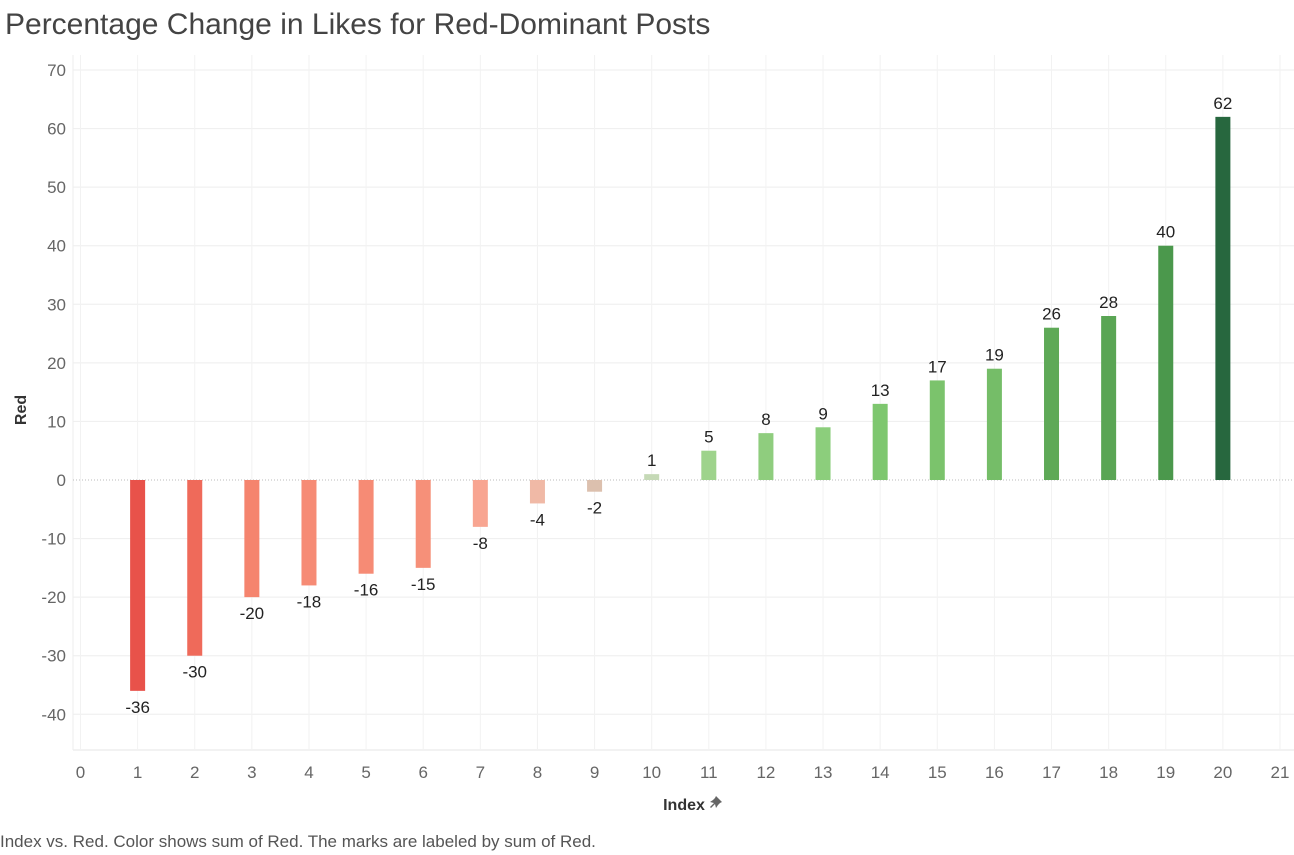 Image resolution: width=1294 pixels, height=855 pixels. I want to click on data-label: 26, so click(1051, 314).